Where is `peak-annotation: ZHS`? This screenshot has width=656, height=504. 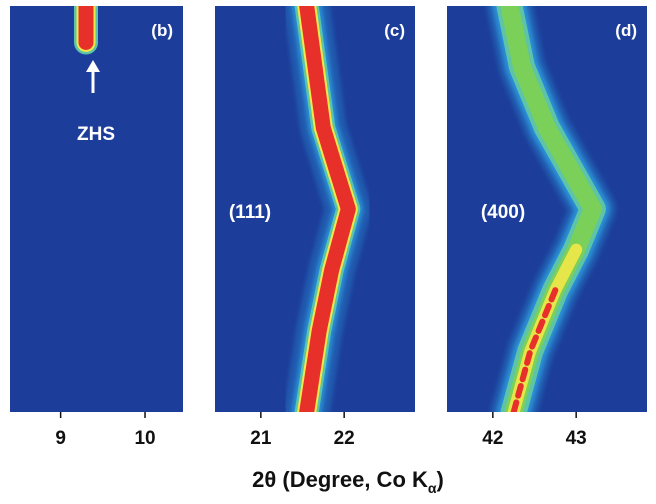 peak-annotation: ZHS is located at coordinates (96, 134).